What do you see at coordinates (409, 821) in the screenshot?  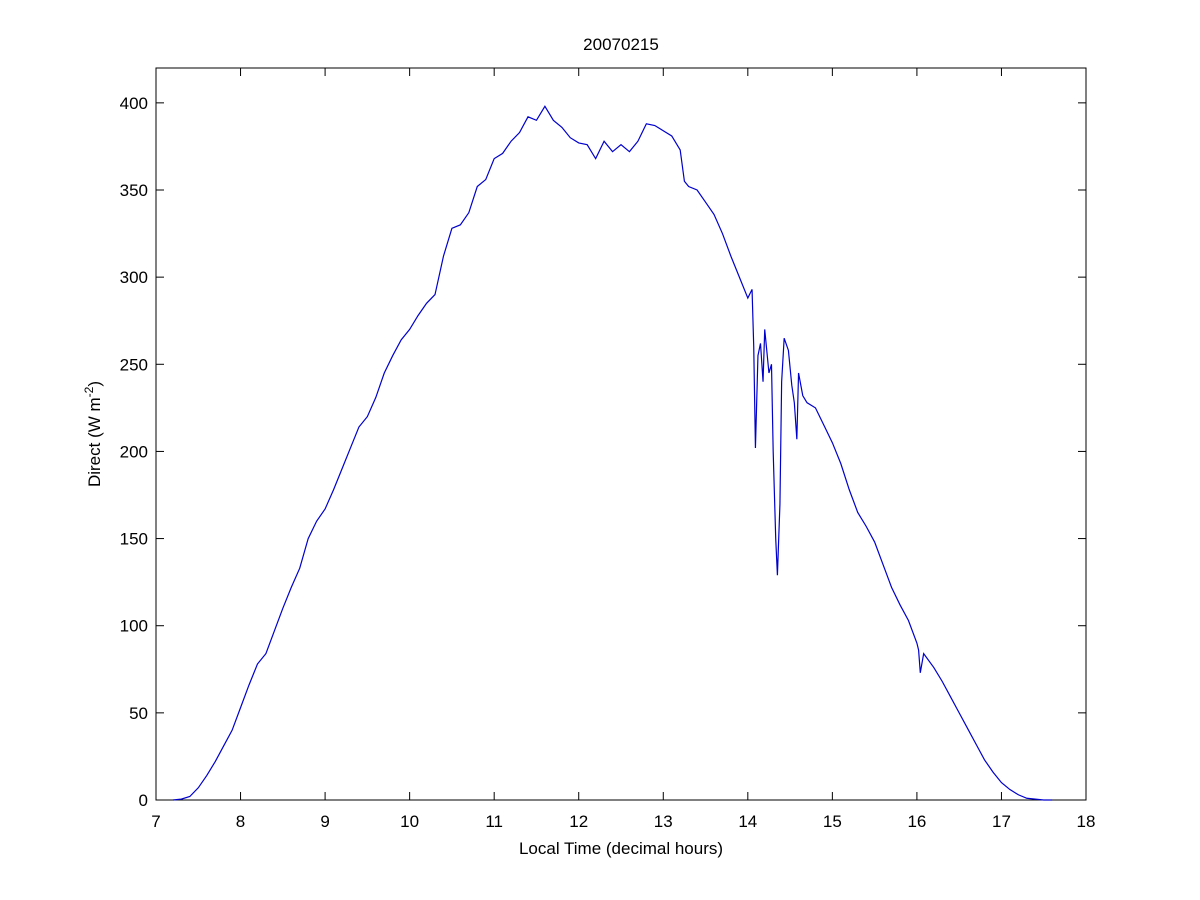 I see `x-tick-label: 10` at bounding box center [409, 821].